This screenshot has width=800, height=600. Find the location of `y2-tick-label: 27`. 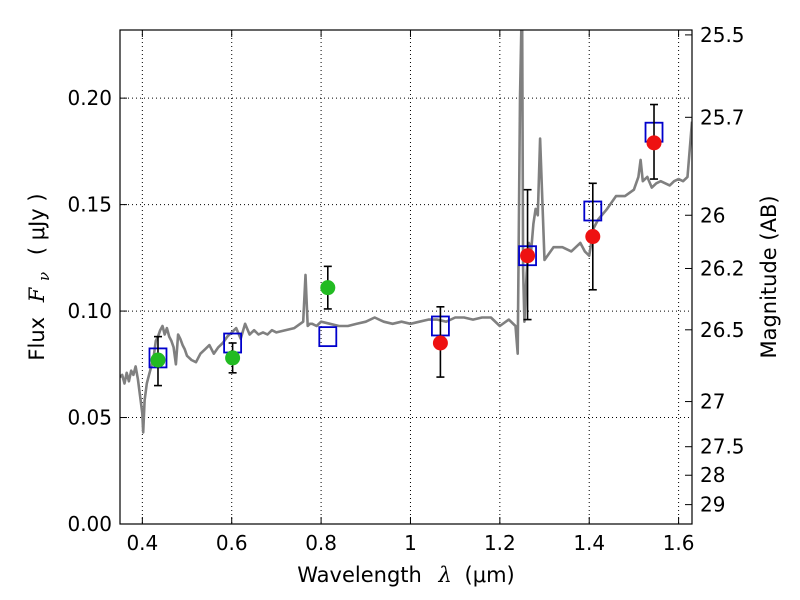

y2-tick-label: 27 is located at coordinates (712, 402).